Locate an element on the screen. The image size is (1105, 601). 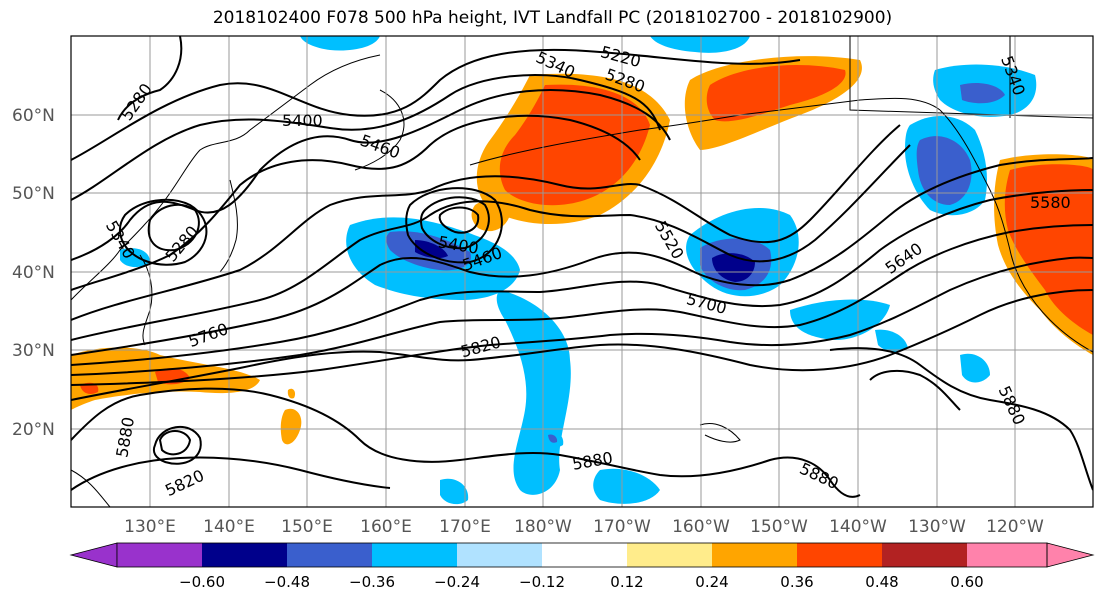
lon-label: 170°E is located at coordinates (465, 527).